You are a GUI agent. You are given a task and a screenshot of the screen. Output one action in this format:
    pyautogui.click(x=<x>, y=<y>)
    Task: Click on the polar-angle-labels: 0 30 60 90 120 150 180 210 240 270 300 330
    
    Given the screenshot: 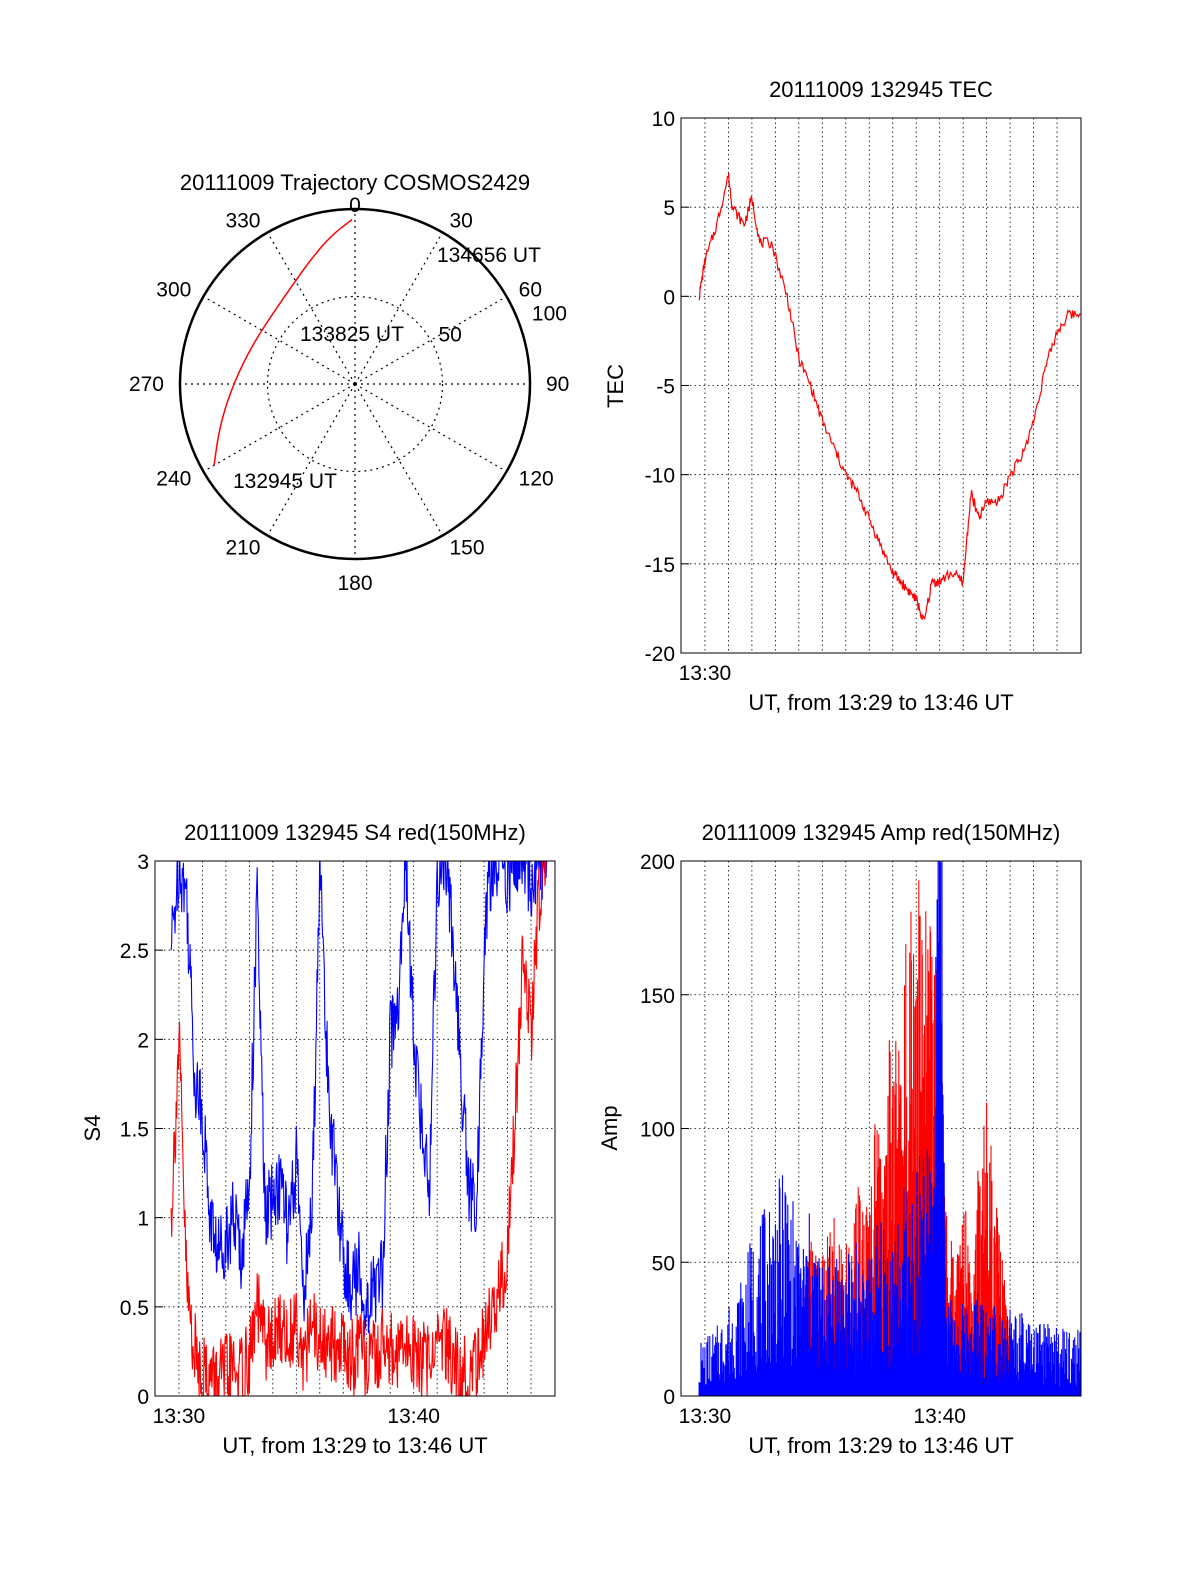 What is the action you would take?
    pyautogui.click(x=349, y=394)
    